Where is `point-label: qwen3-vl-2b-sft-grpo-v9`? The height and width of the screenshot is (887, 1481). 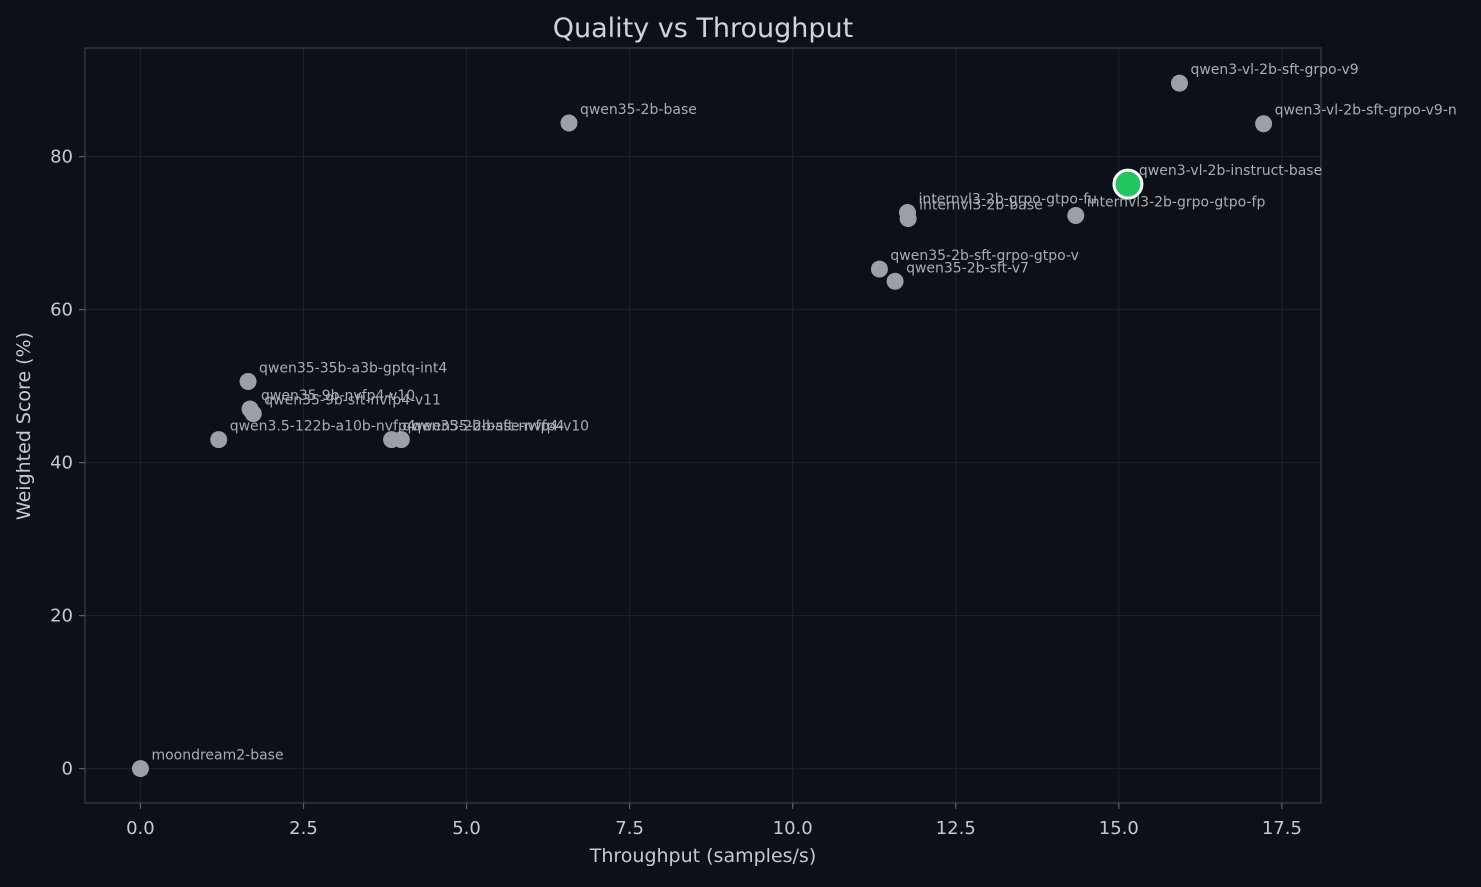
point-label: qwen3-vl-2b-sft-grpo-v9 is located at coordinates (1274, 70).